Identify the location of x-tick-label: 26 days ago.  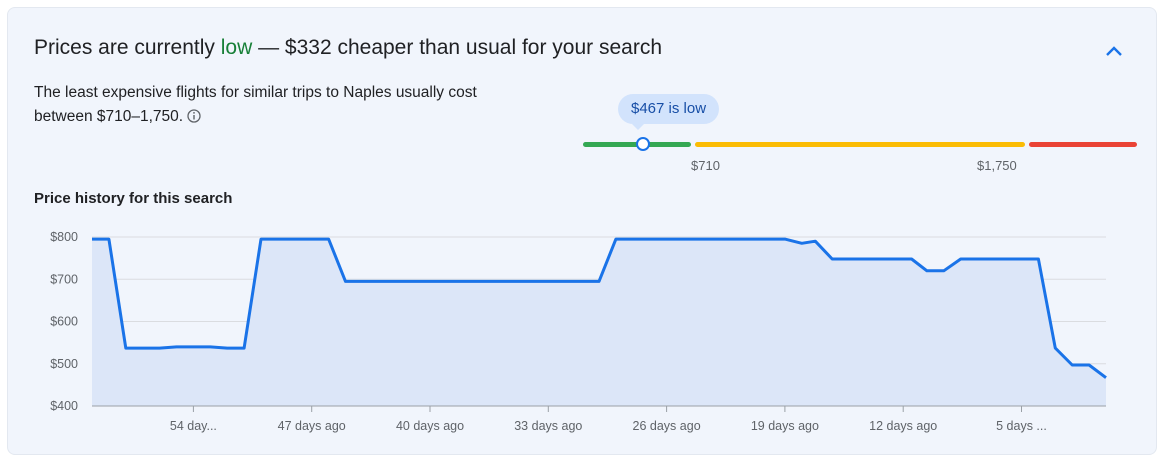
(667, 426).